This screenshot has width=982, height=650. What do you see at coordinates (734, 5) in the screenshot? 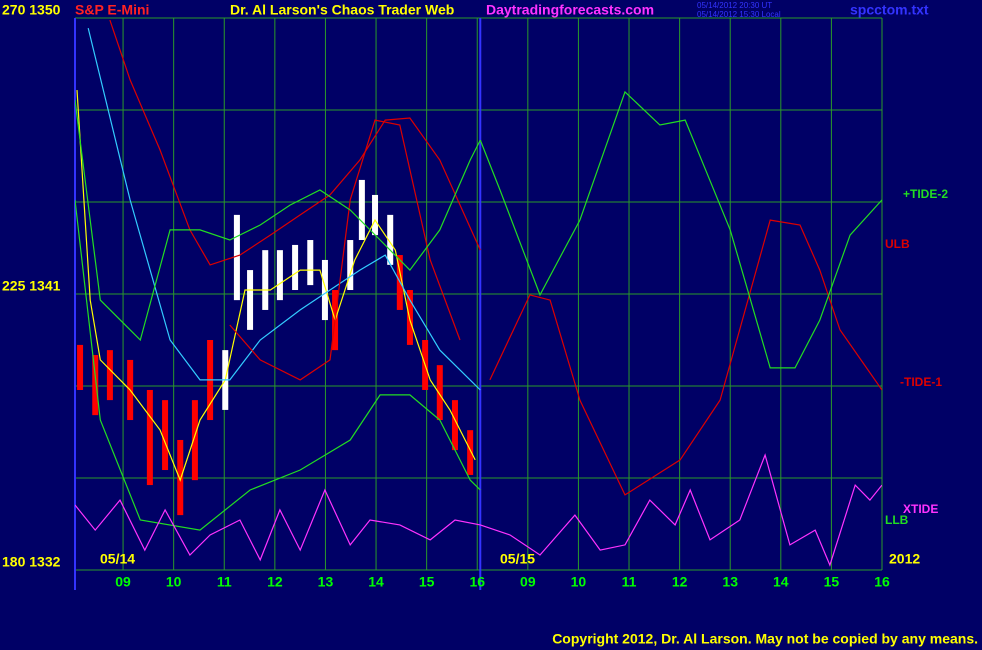
I see `timestamp-ut: 05/14/2012 20:30 UT` at bounding box center [734, 5].